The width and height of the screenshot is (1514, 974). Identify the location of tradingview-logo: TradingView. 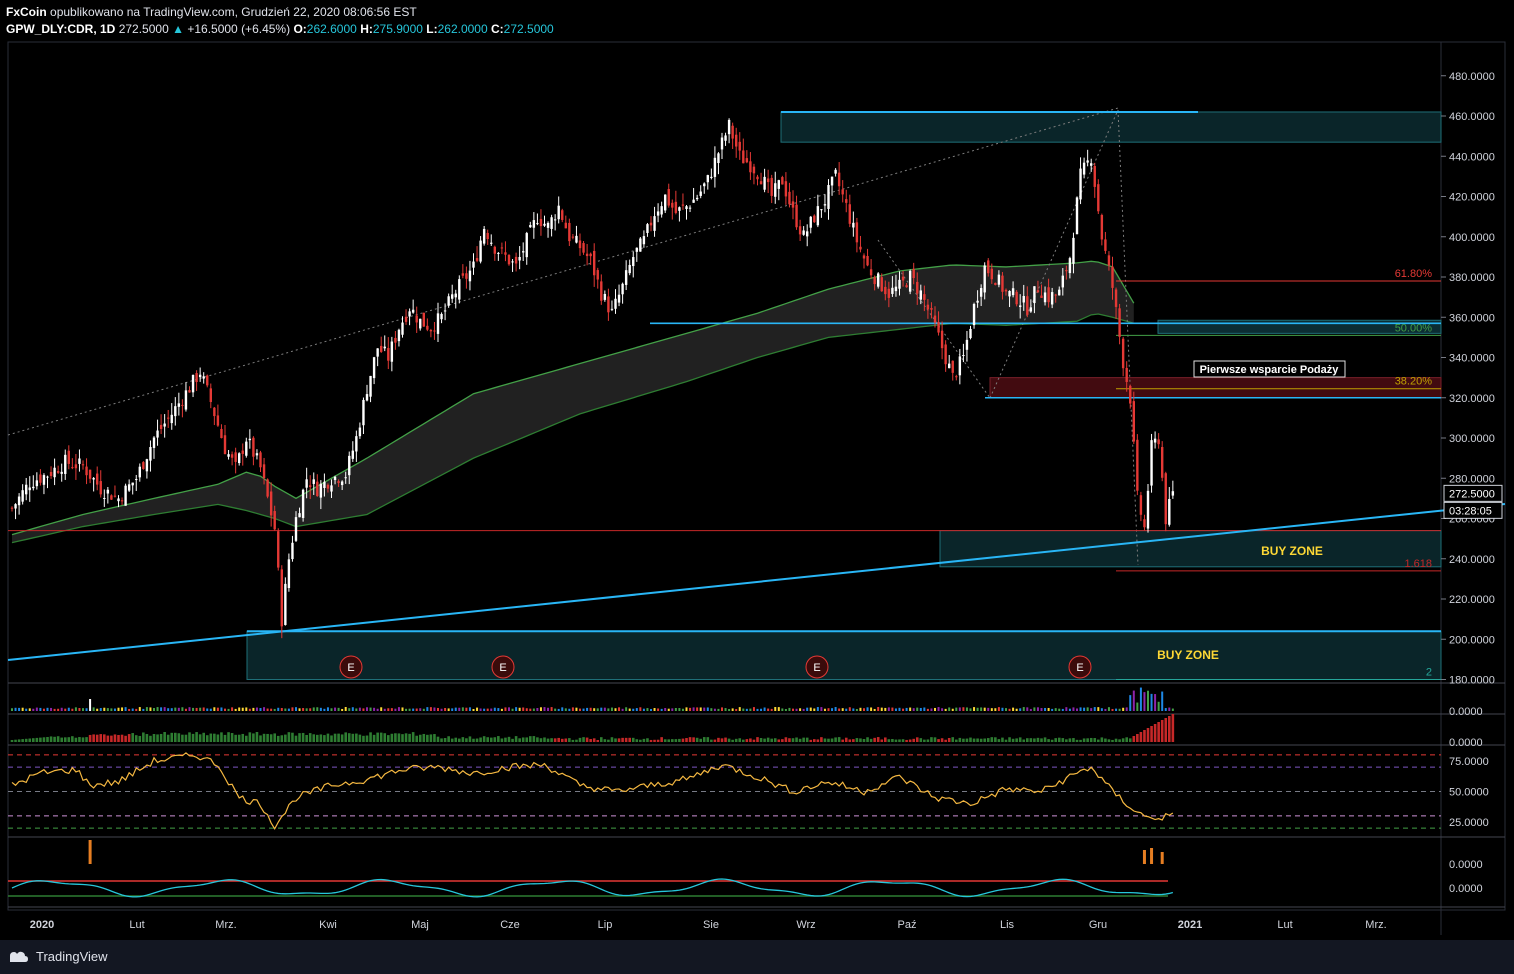
(58, 956).